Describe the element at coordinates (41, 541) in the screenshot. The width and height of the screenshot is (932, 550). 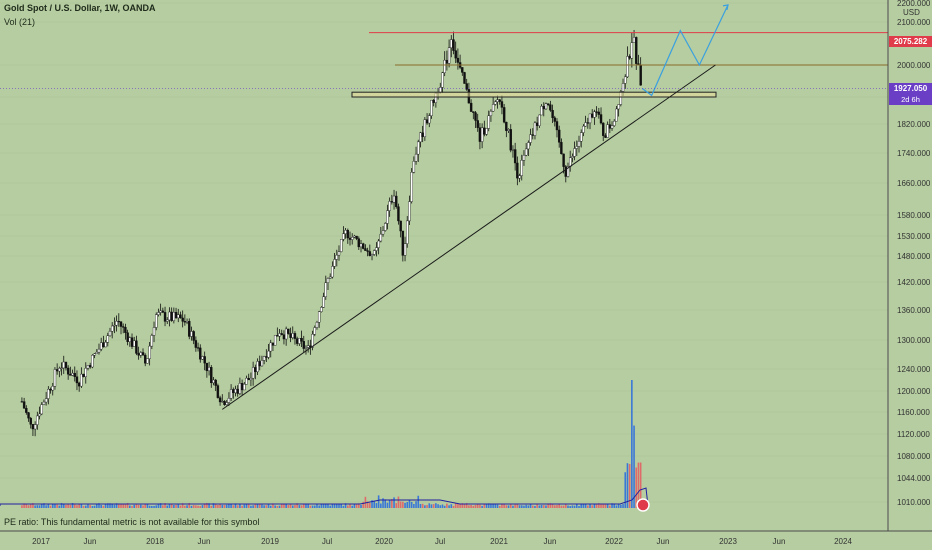
I see `time-tick-label: 2017` at that location.